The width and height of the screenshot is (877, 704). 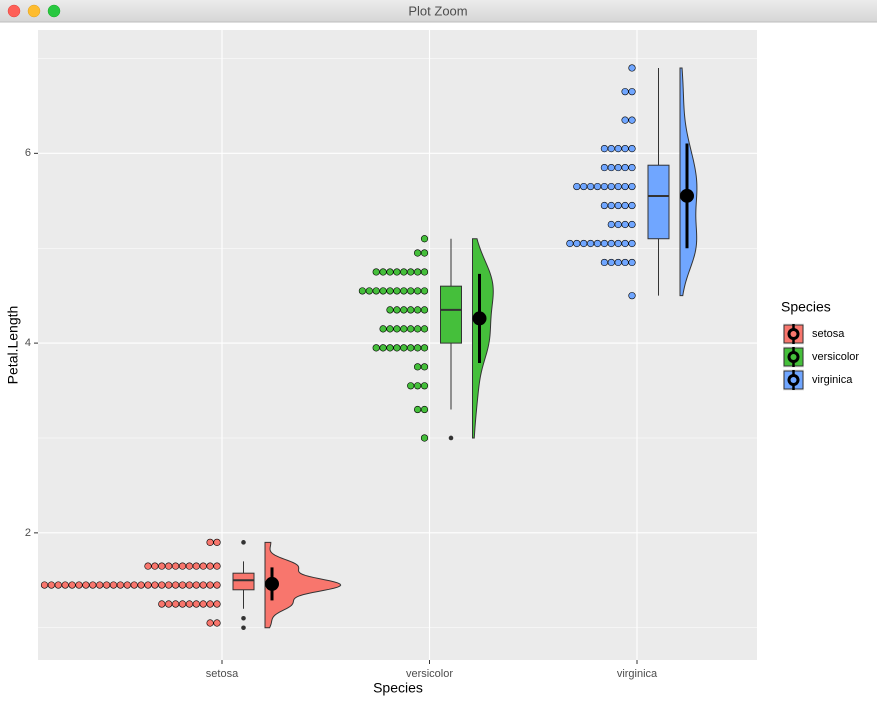 I want to click on window-title: Plot Zoom, so click(x=437, y=10).